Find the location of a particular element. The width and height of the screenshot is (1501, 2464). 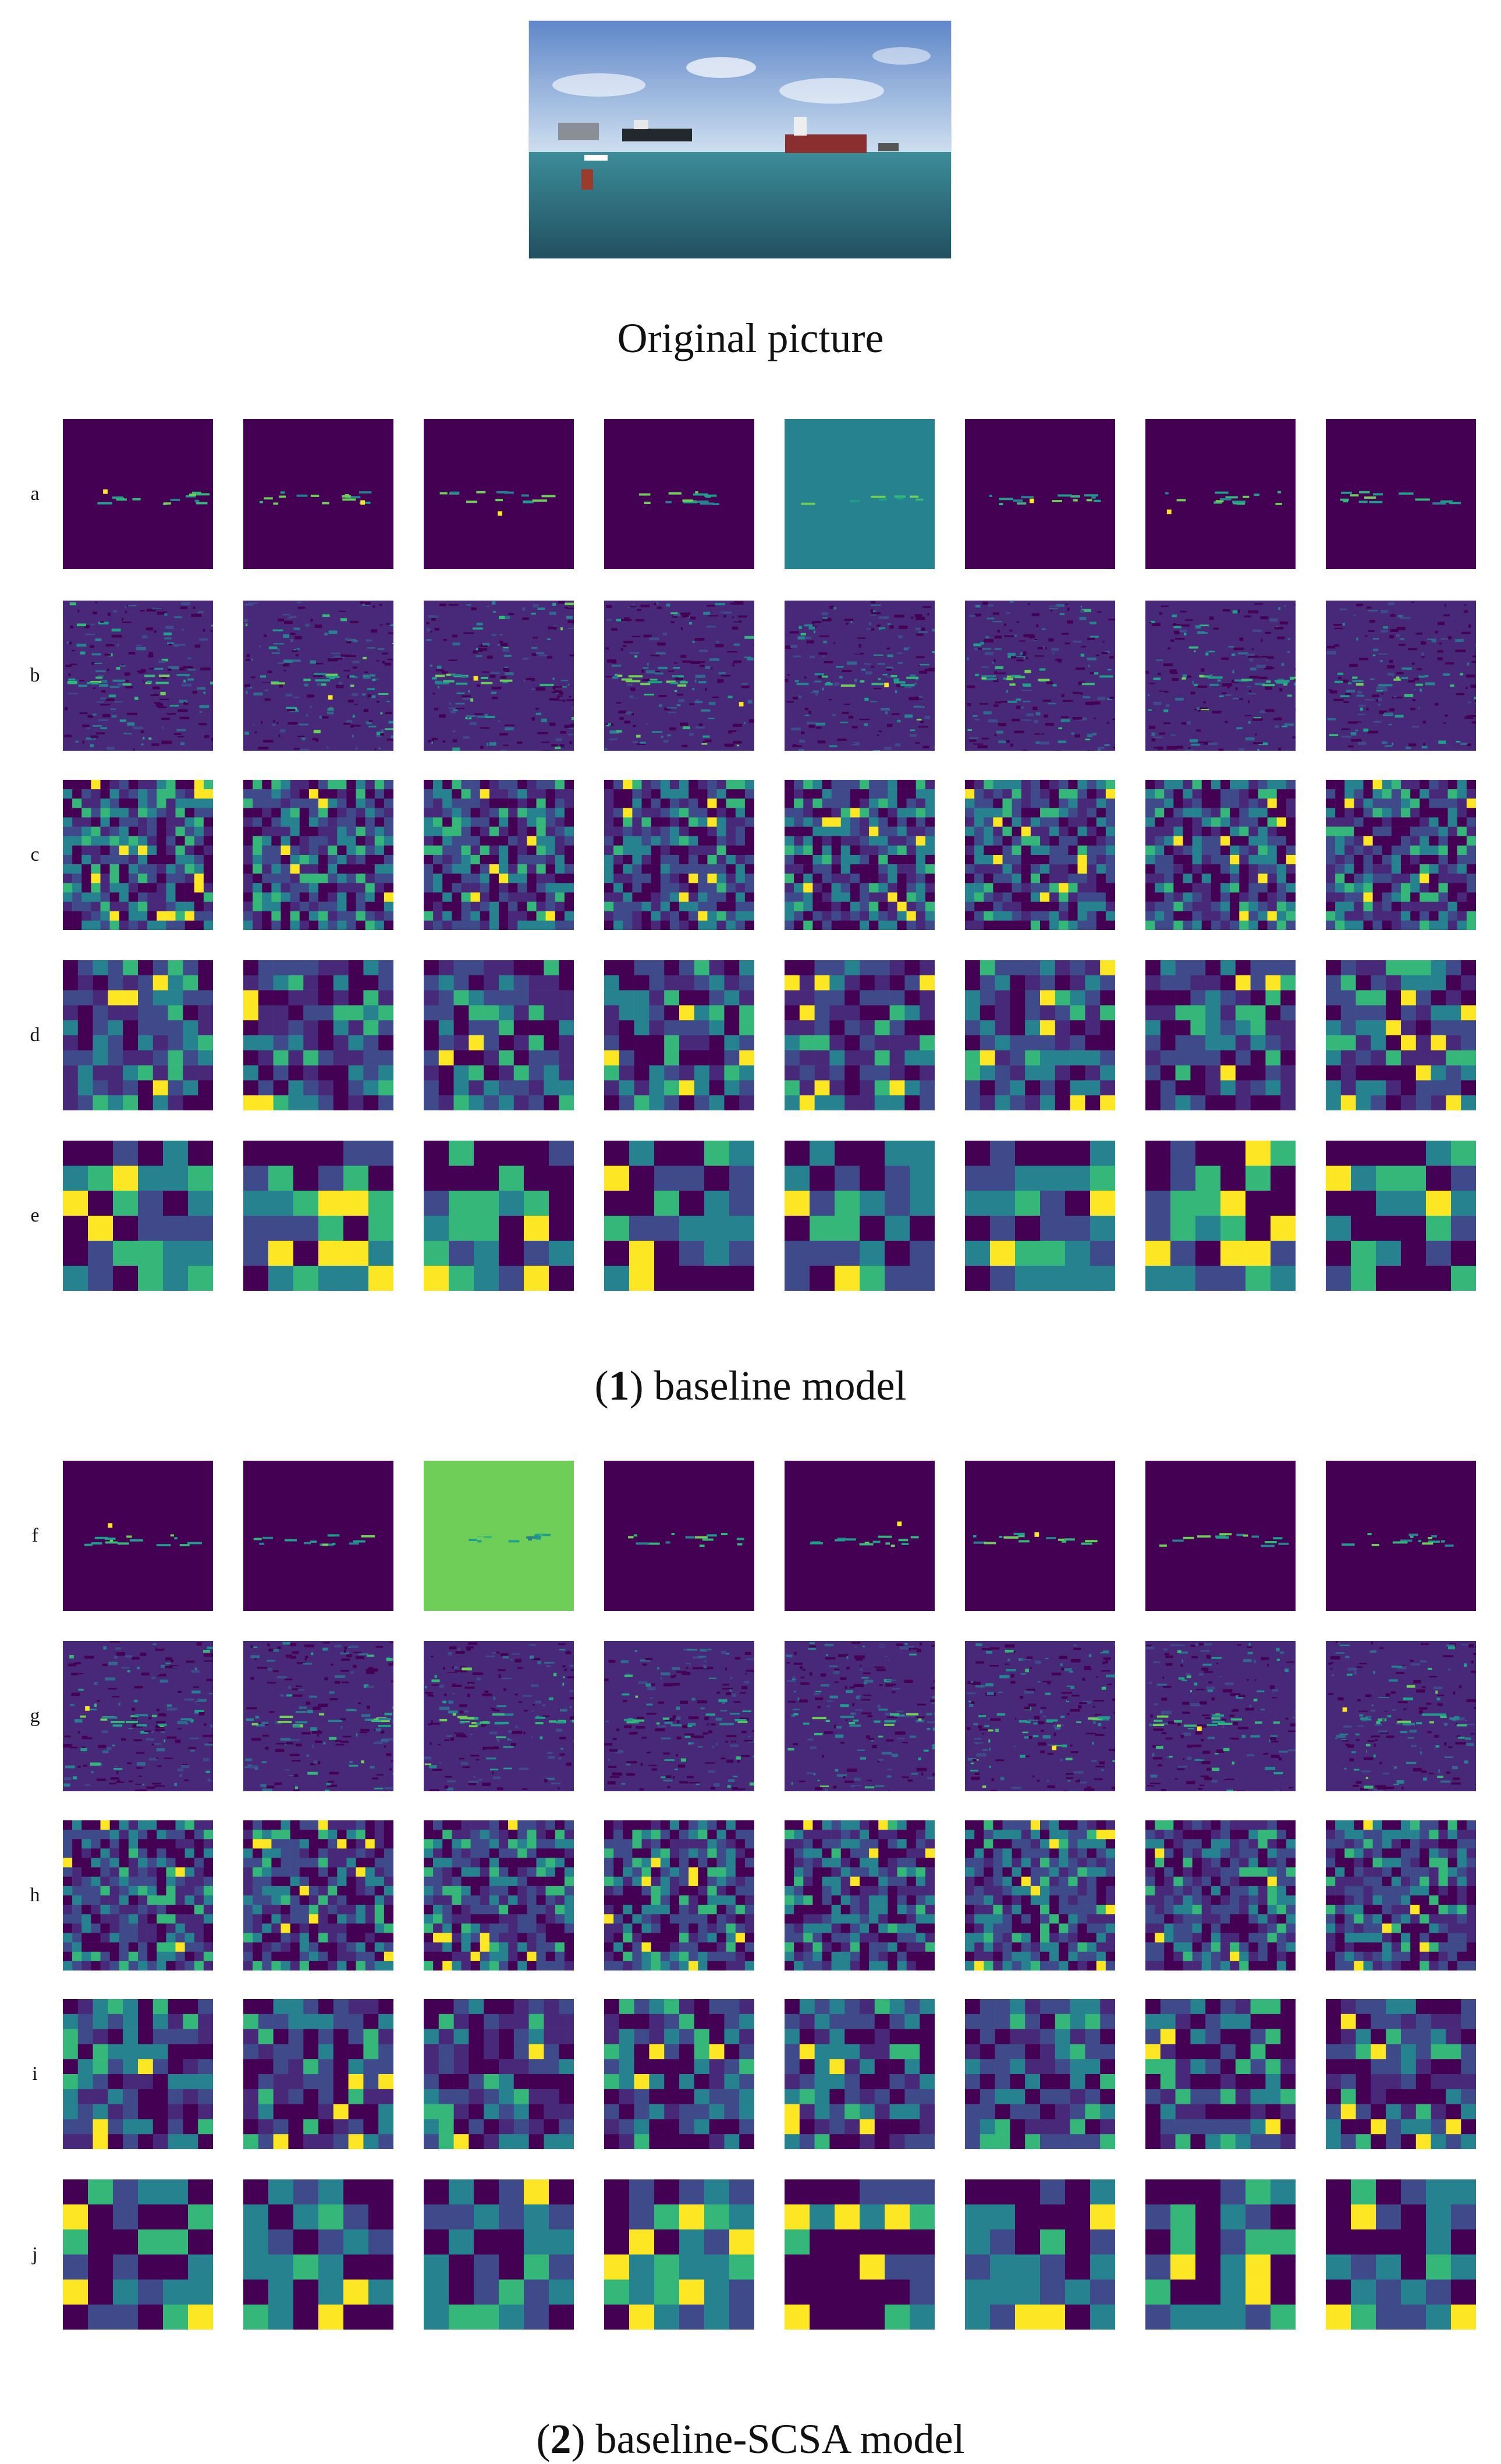

original-picture-caption: Original picture is located at coordinates (751, 338).